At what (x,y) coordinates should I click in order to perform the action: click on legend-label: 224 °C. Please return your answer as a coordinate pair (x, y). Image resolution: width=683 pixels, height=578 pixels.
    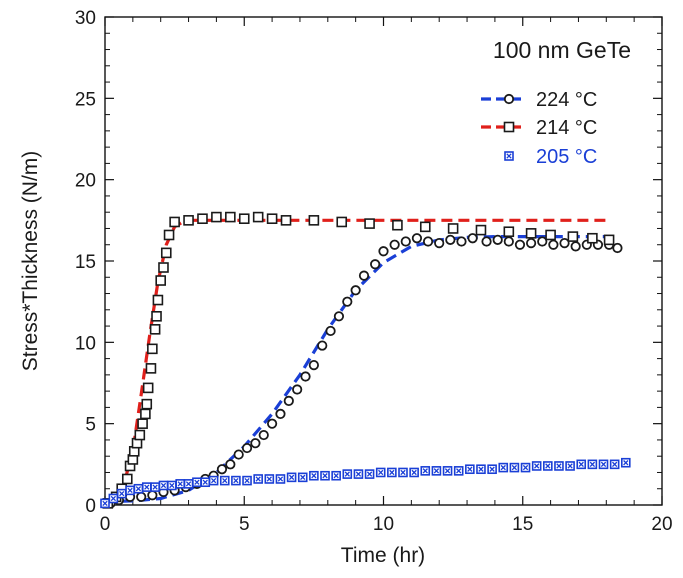
    Looking at the image, I should click on (566, 100).